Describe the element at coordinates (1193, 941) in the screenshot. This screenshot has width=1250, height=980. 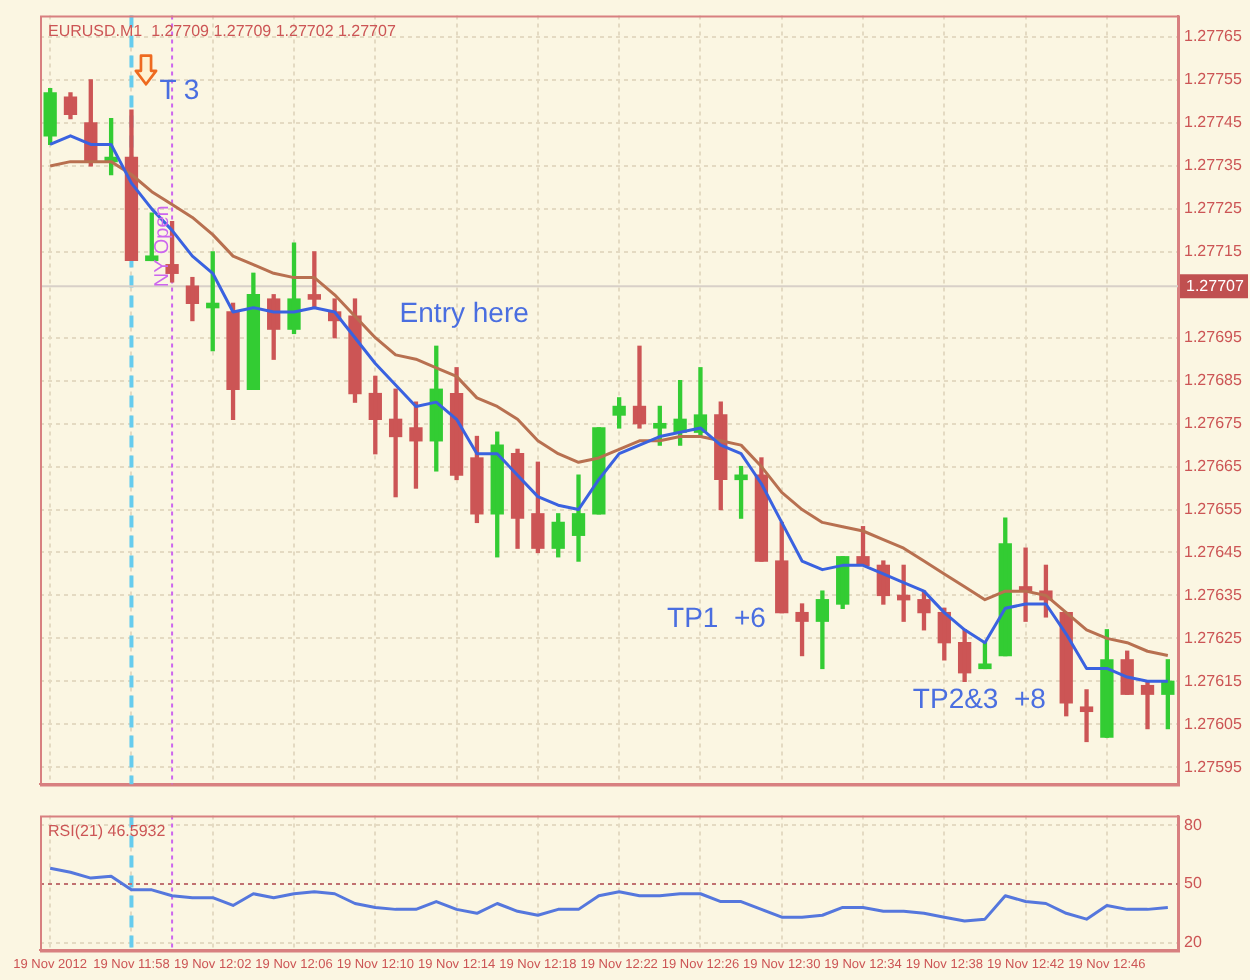
I see `y-tick-label: 20` at that location.